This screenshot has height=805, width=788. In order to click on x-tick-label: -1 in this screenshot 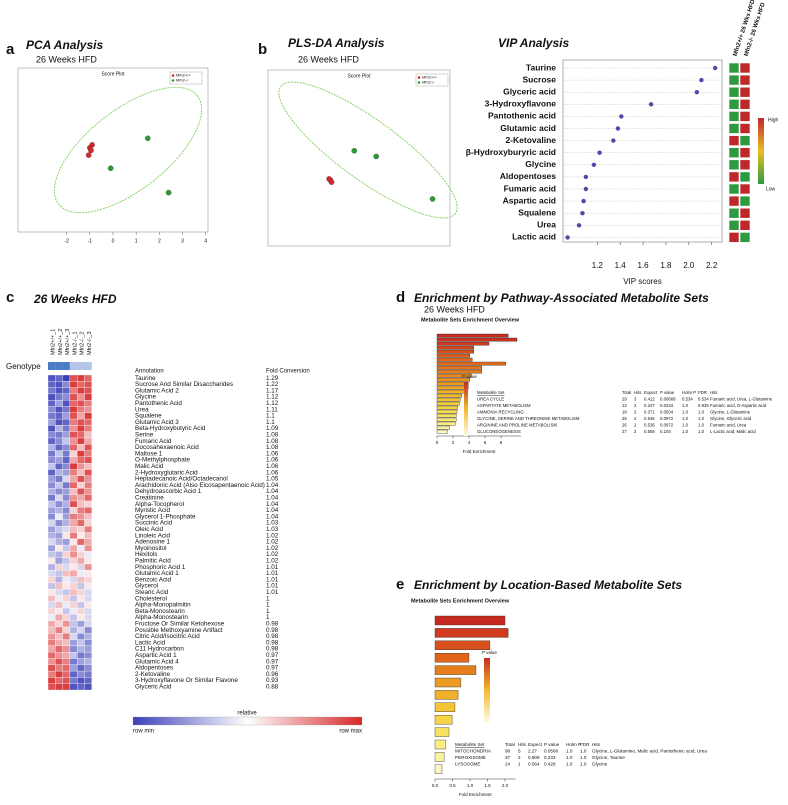, I will do `click(90, 241)`.